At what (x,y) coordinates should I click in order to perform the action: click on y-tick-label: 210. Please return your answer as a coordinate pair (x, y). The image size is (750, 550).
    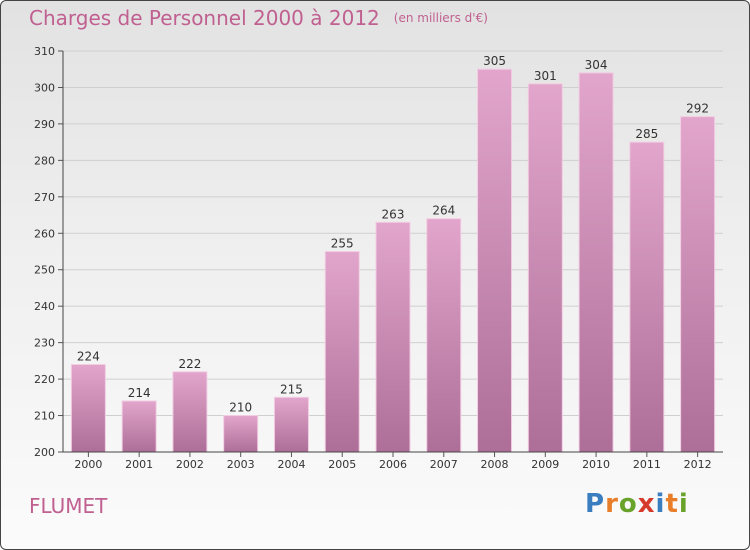
    Looking at the image, I should click on (44, 416).